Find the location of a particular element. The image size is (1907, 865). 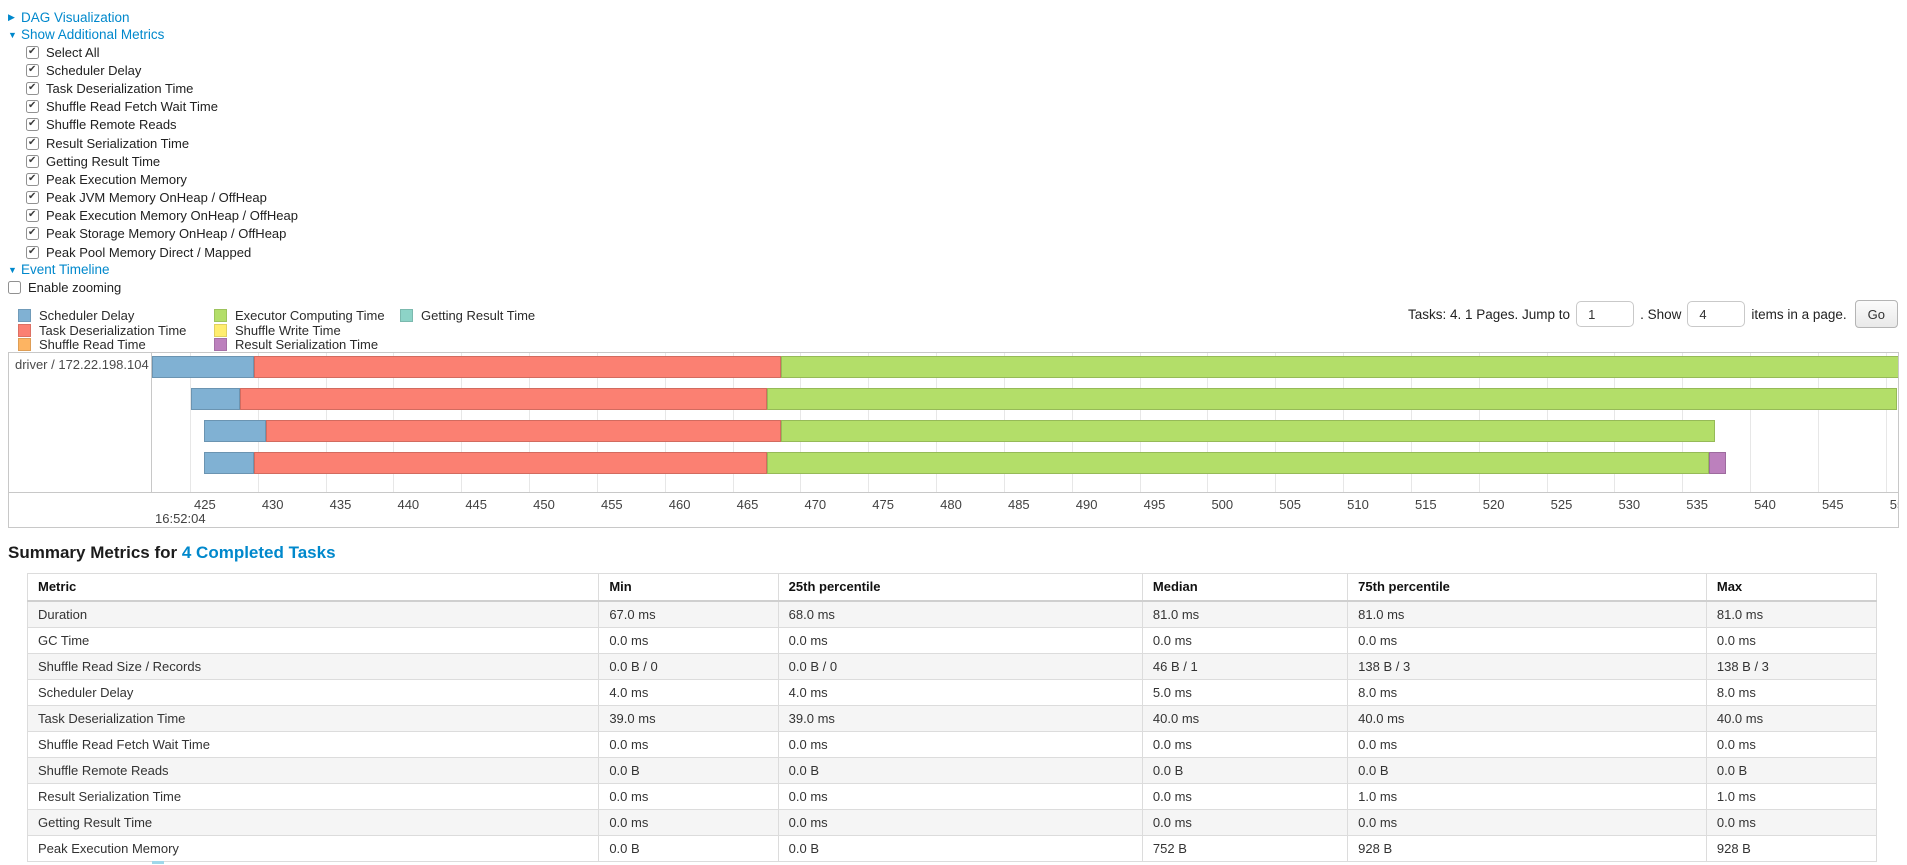

table-header-cell: 25th percentile is located at coordinates (960, 587).